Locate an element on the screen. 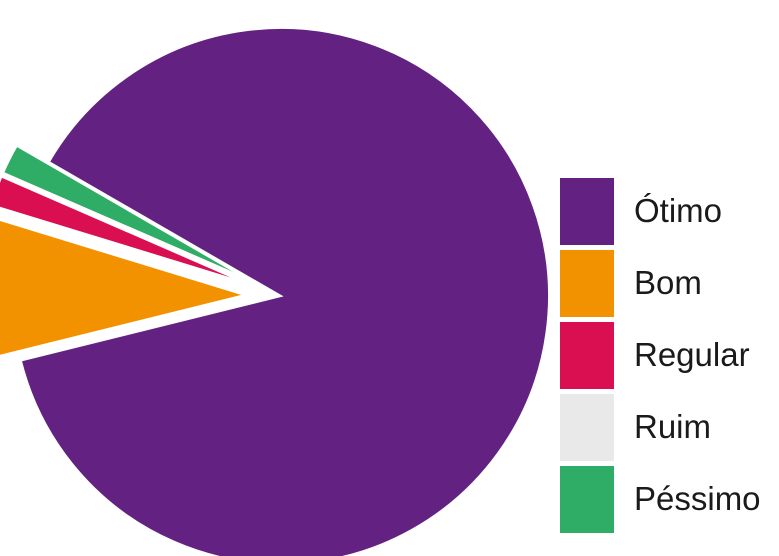  legend-label-bom: Bom is located at coordinates (668, 282).